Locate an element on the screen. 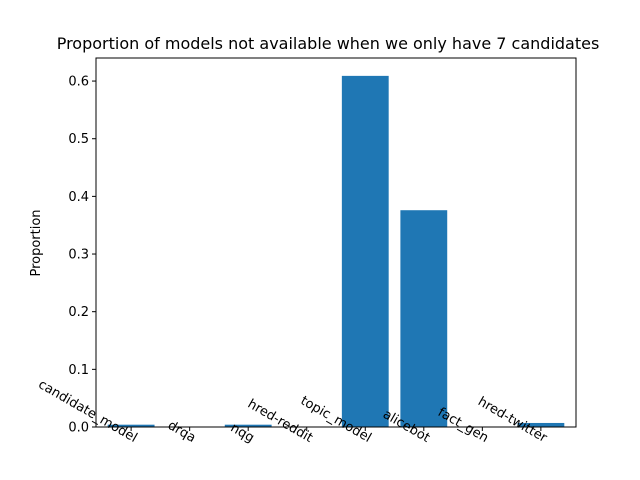  y-axis-ticks: 0.0 0.1 0.2 0.3 0.4 0.5 0.6 is located at coordinates (82, 255).